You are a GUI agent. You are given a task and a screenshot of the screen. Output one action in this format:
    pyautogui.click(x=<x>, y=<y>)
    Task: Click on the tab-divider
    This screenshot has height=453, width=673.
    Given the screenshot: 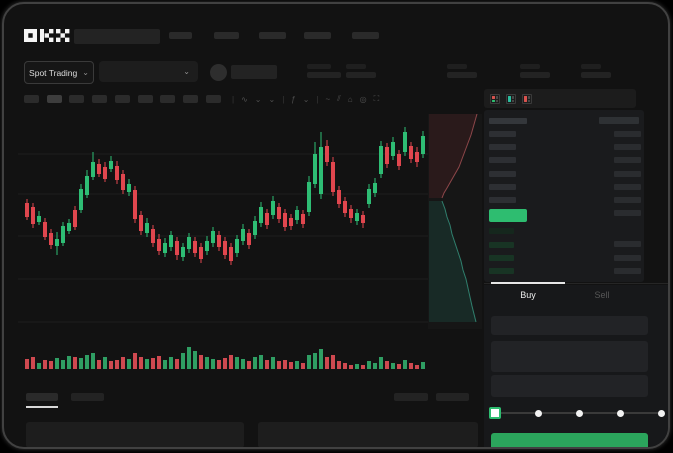 What is the action you would take?
    pyautogui.click(x=576, y=283)
    